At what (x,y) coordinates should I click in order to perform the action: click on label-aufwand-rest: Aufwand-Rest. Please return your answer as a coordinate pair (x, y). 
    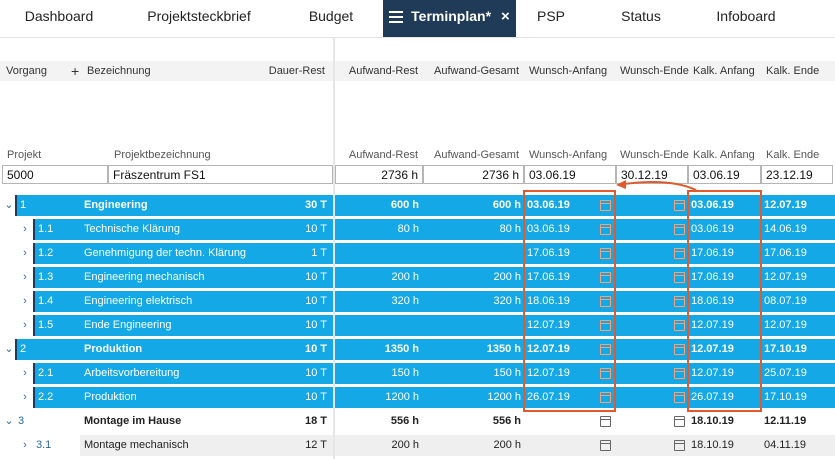
    Looking at the image, I should click on (383, 155).